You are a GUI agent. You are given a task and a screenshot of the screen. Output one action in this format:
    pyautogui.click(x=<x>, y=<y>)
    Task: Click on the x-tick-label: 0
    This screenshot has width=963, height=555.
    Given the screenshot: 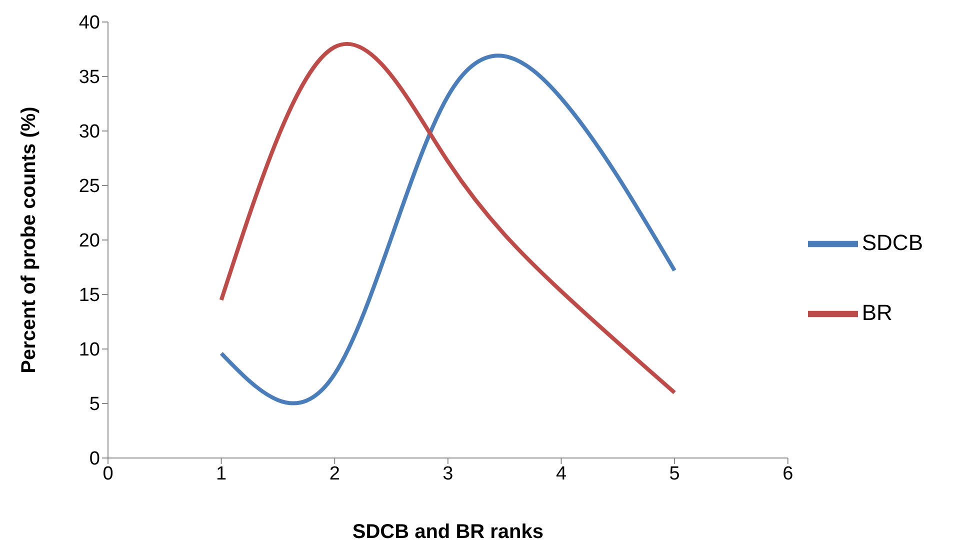 What is the action you would take?
    pyautogui.click(x=108, y=473)
    